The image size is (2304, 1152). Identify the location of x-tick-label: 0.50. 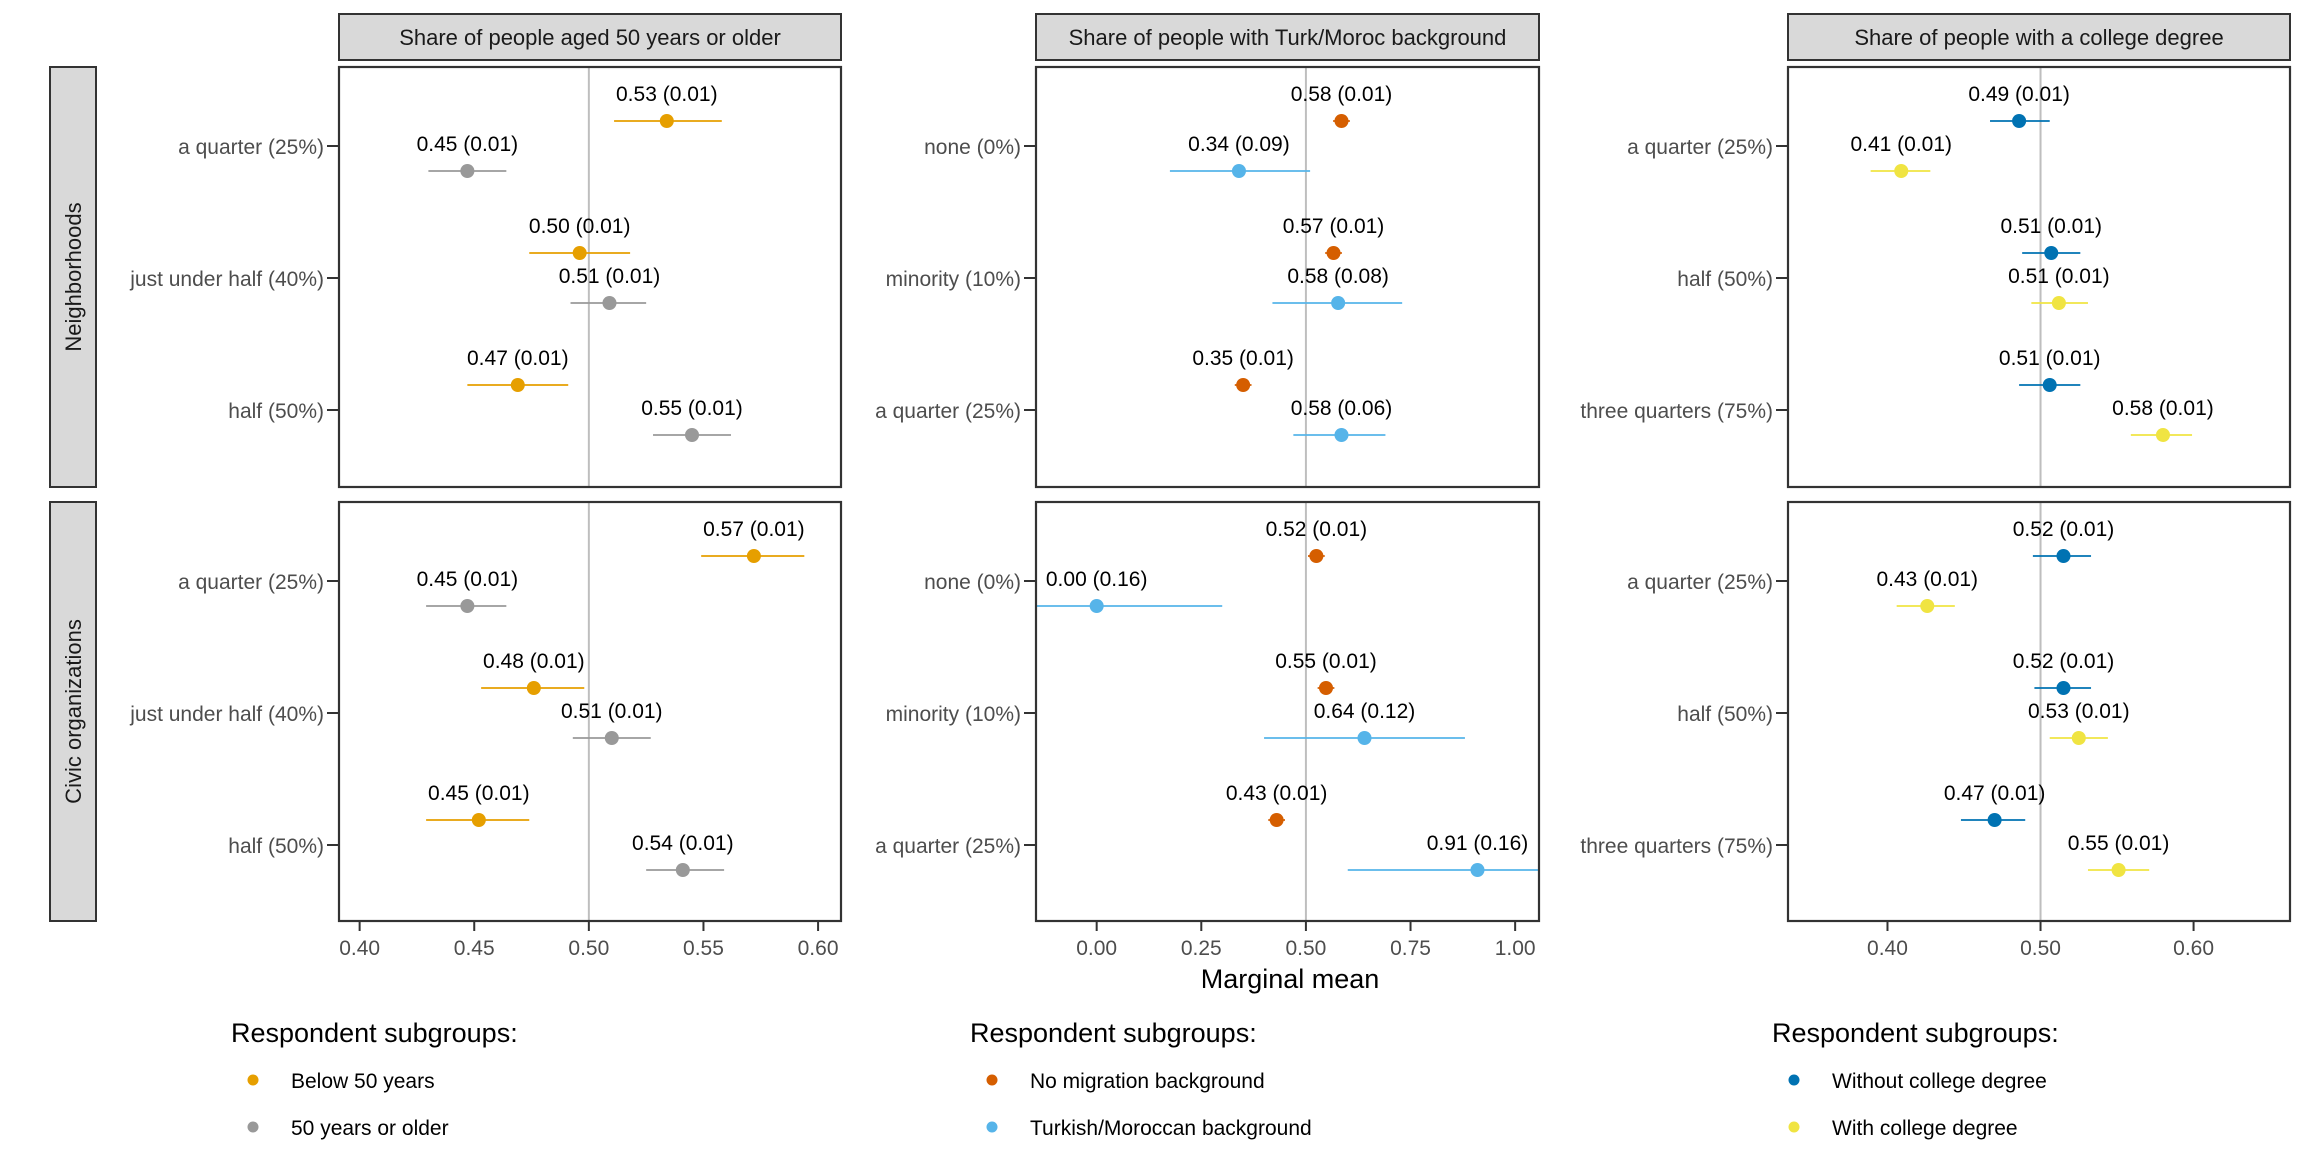
(588, 948).